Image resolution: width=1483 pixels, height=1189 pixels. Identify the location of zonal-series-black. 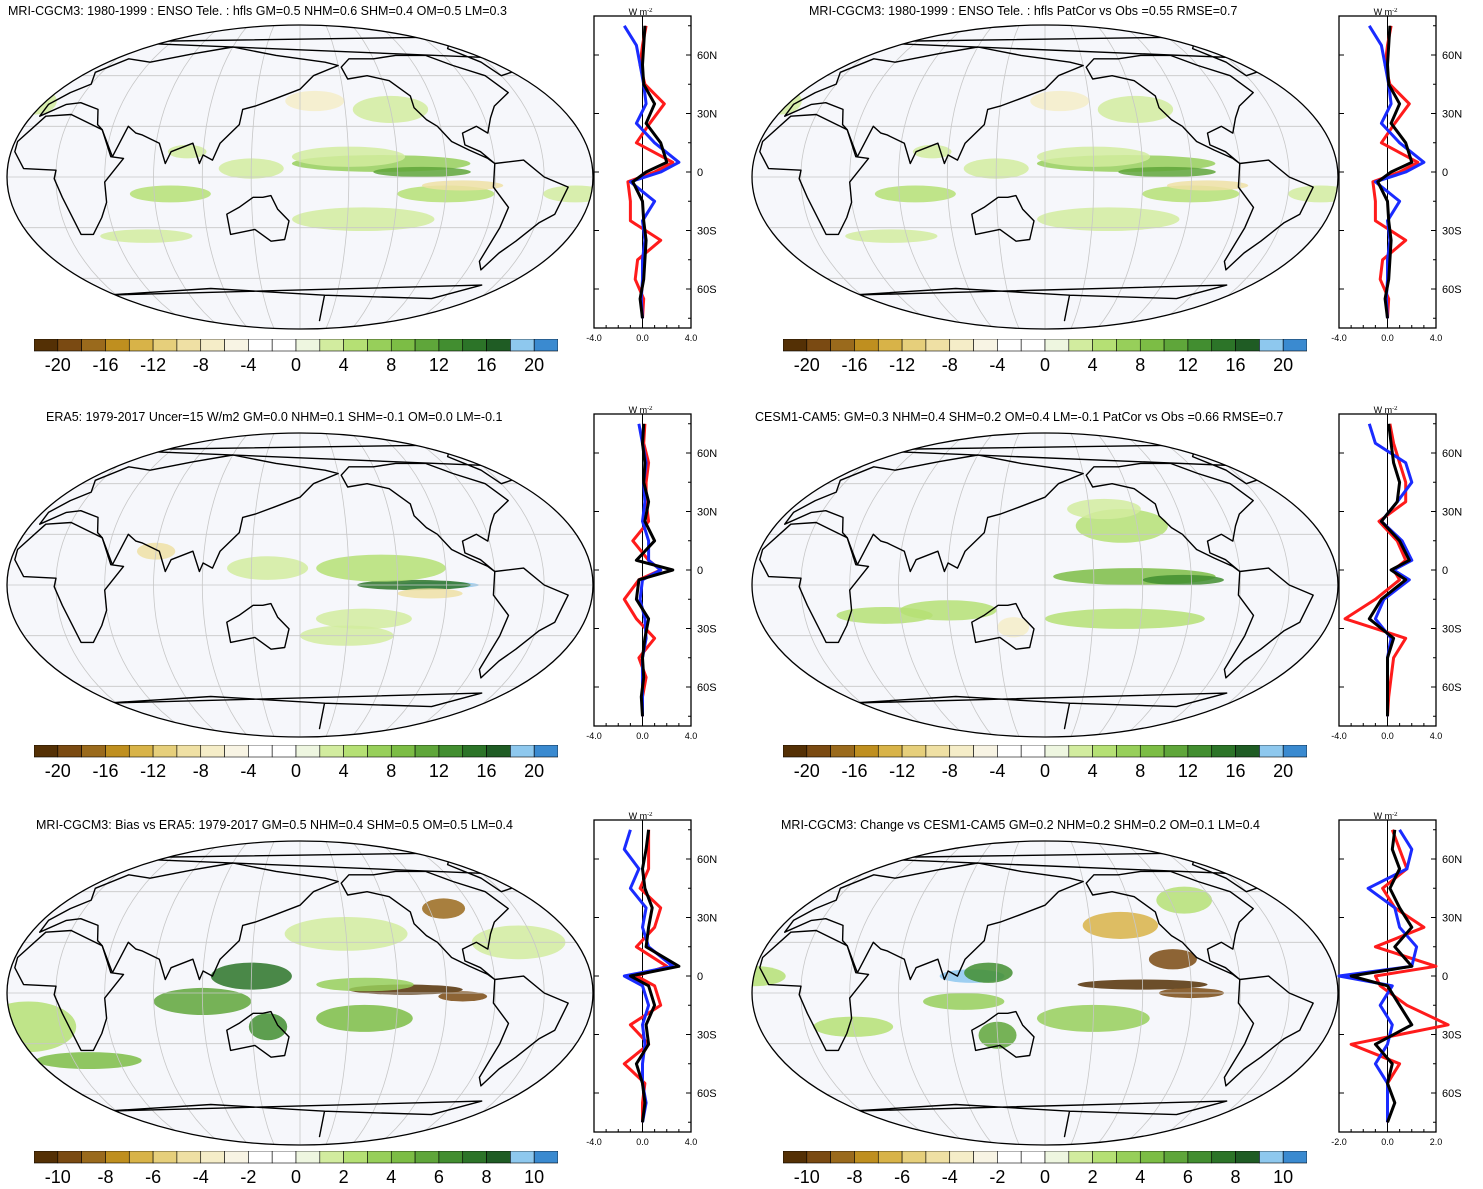
(1381, 976).